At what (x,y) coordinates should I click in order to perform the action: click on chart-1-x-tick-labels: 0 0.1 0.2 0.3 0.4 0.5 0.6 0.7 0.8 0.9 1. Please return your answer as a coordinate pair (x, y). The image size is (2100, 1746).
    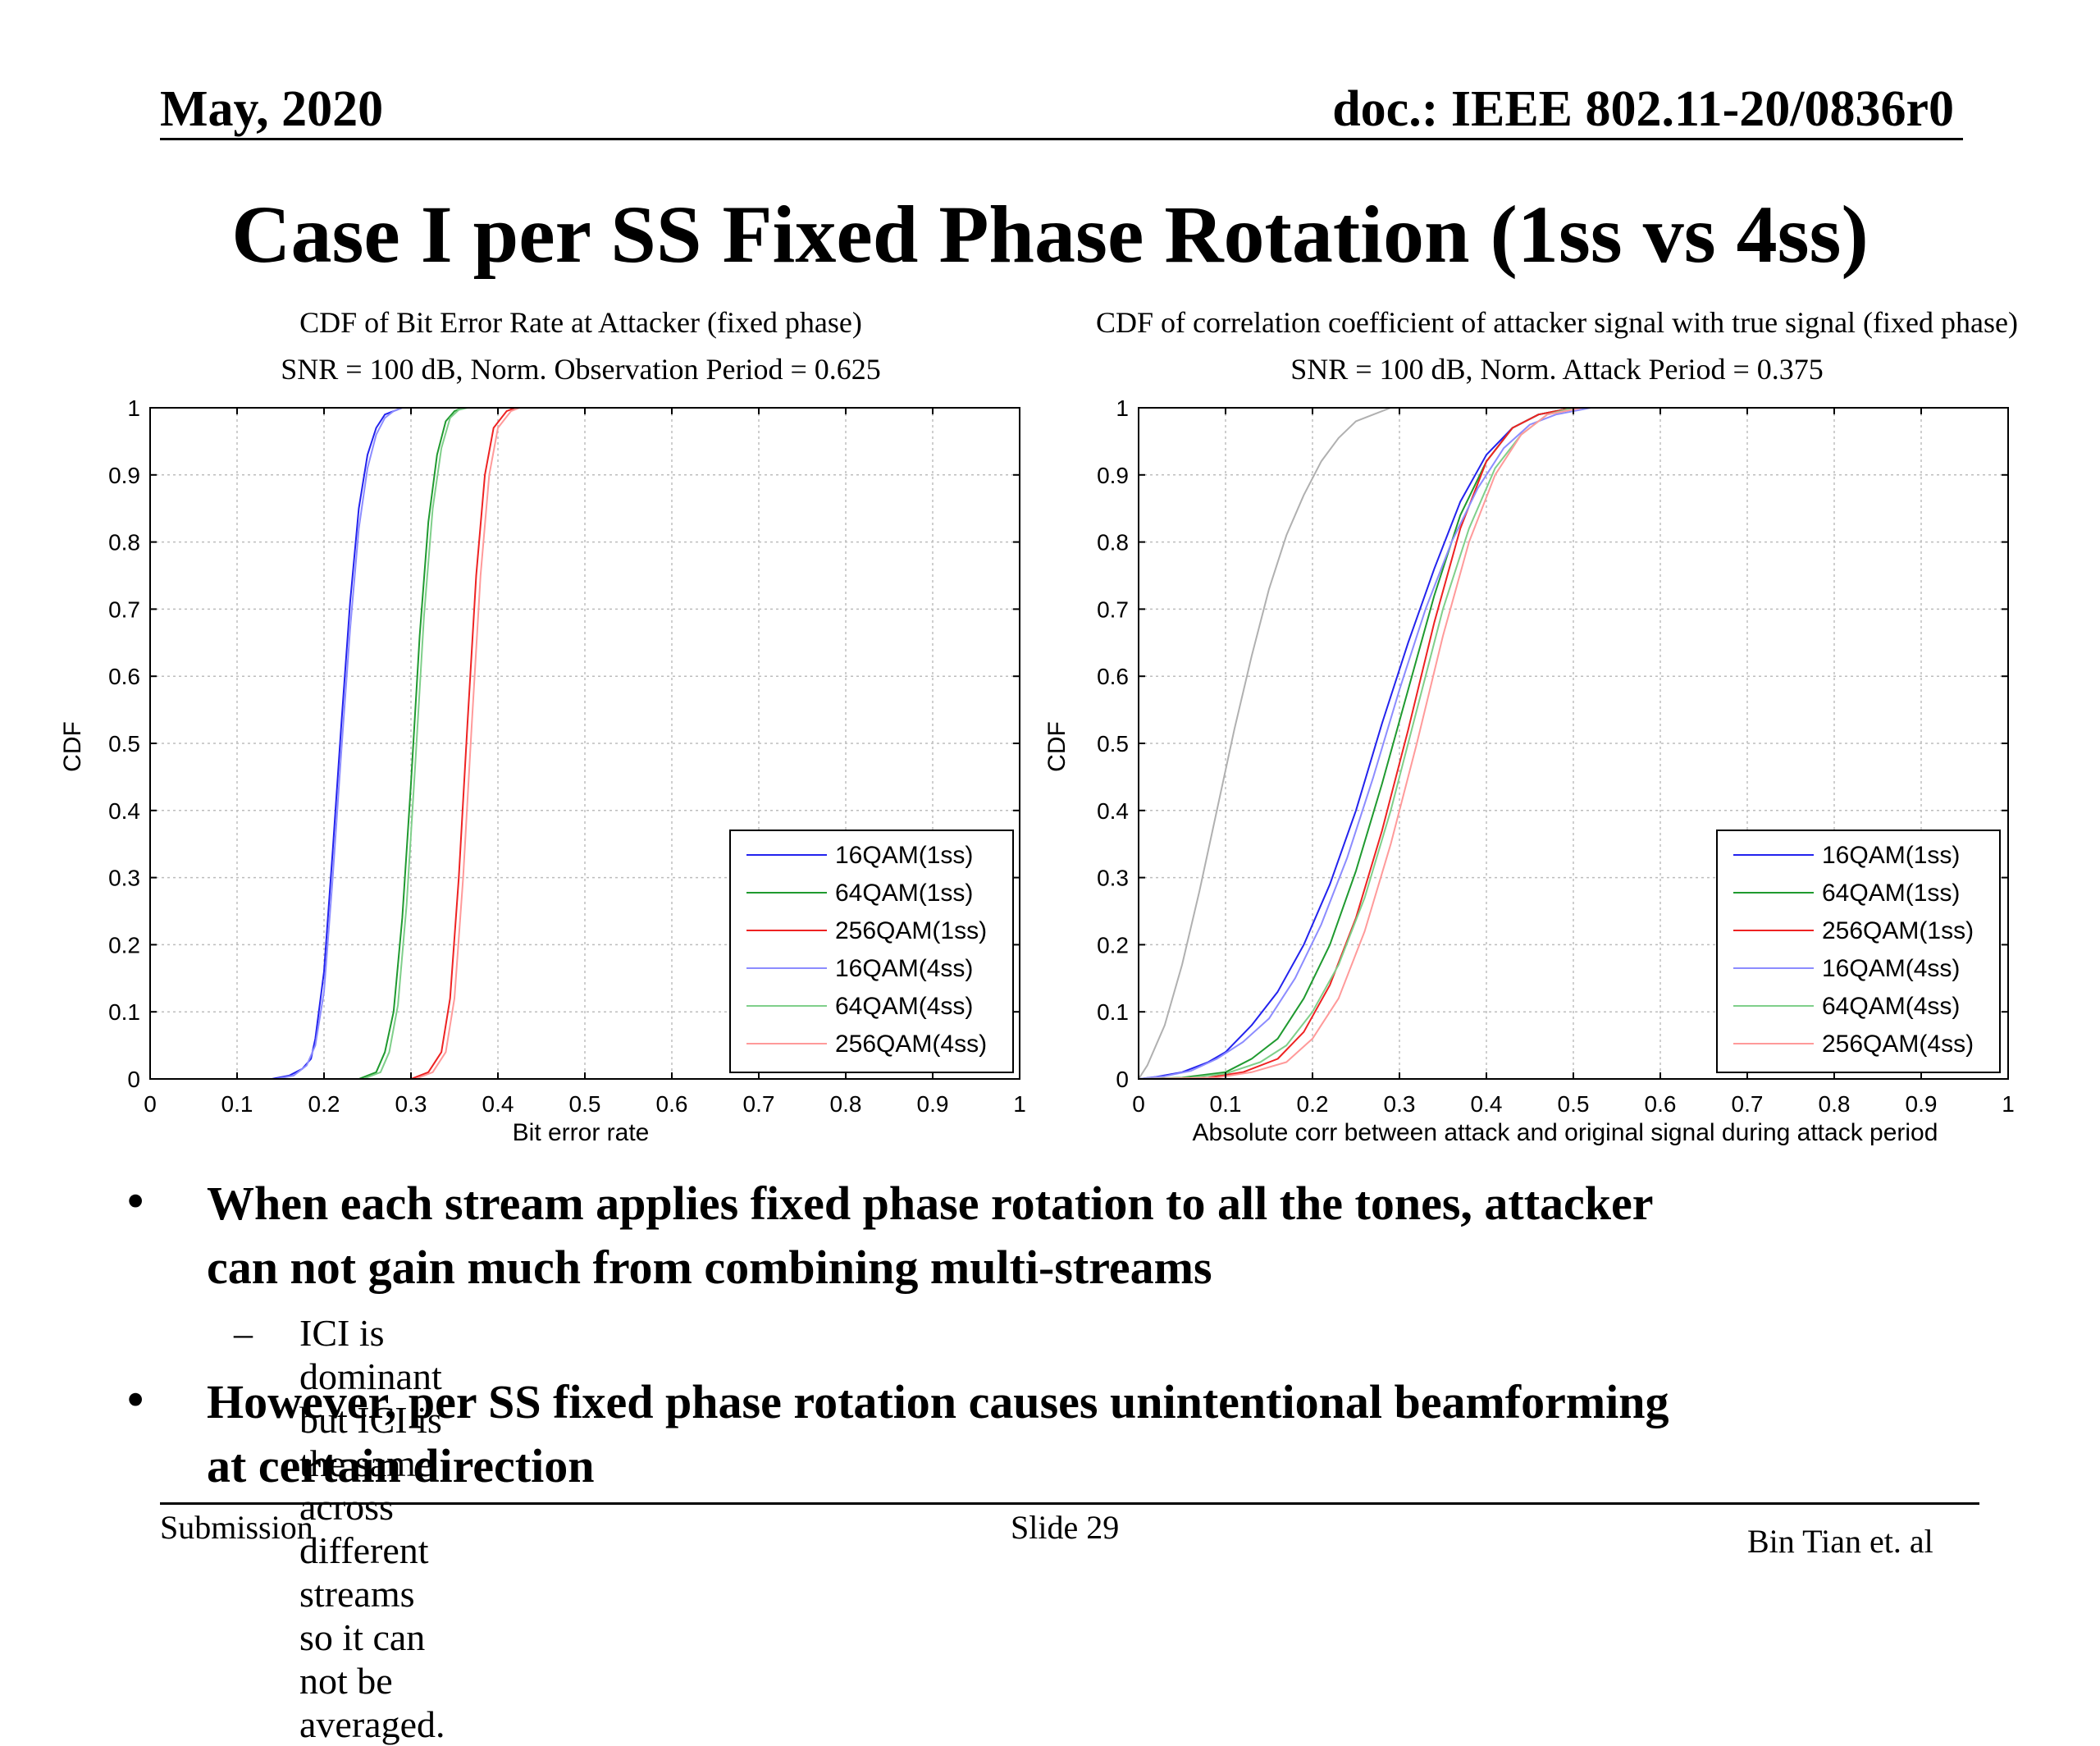
    Looking at the image, I should click on (1574, 1104).